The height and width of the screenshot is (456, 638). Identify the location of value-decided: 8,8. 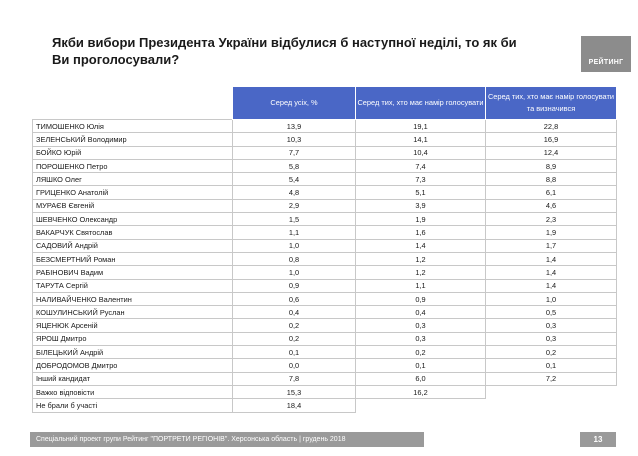
(551, 179).